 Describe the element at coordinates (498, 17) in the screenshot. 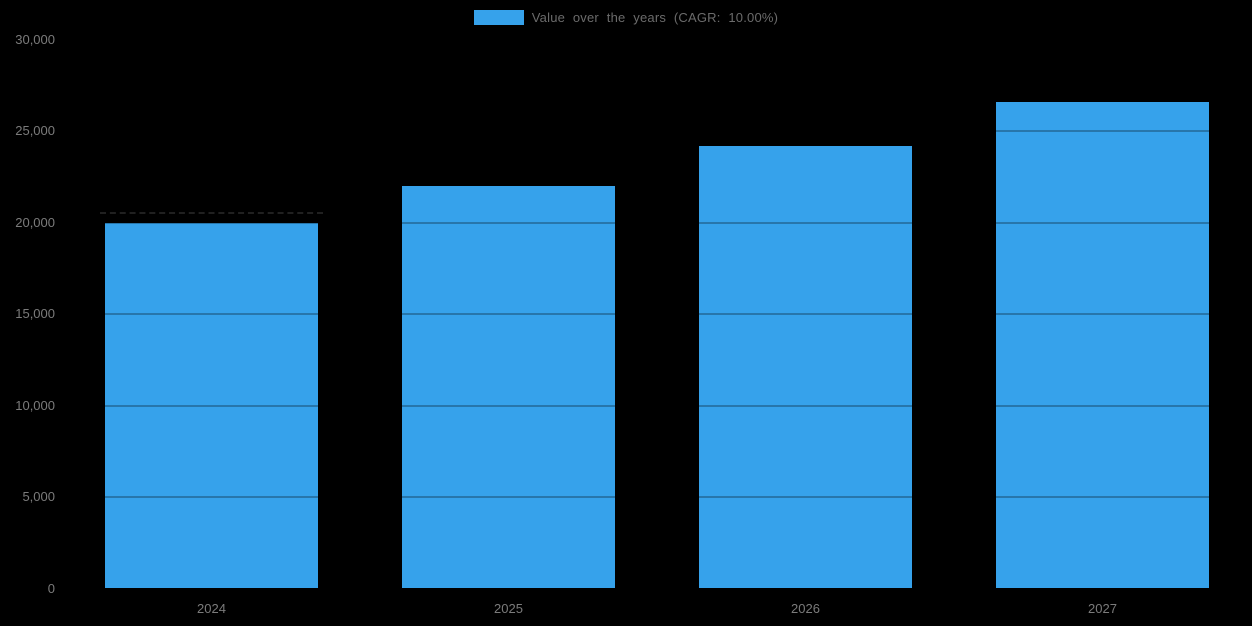

I see `legend-swatch-icon` at that location.